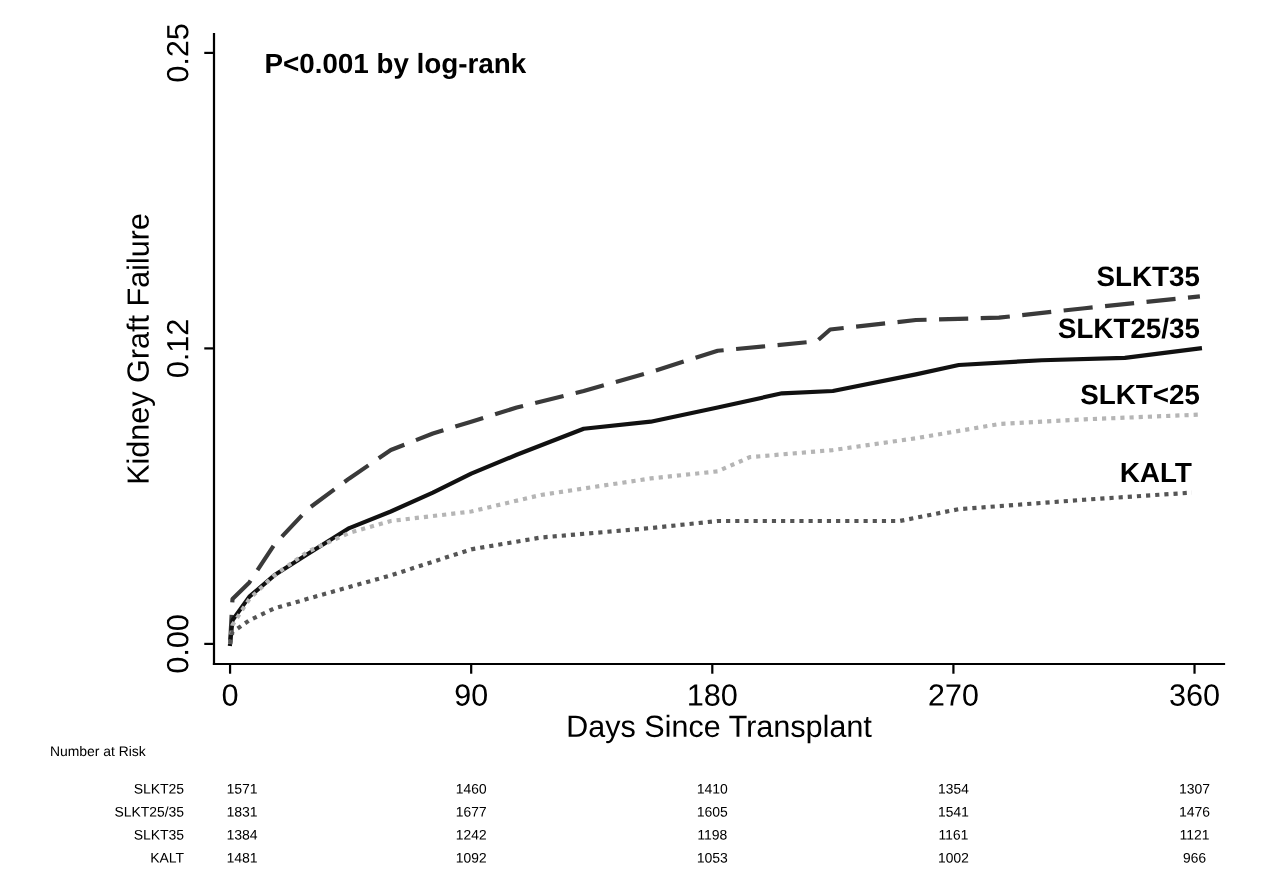  Describe the element at coordinates (471, 695) in the screenshot. I see `x-tick-label: 90` at that location.